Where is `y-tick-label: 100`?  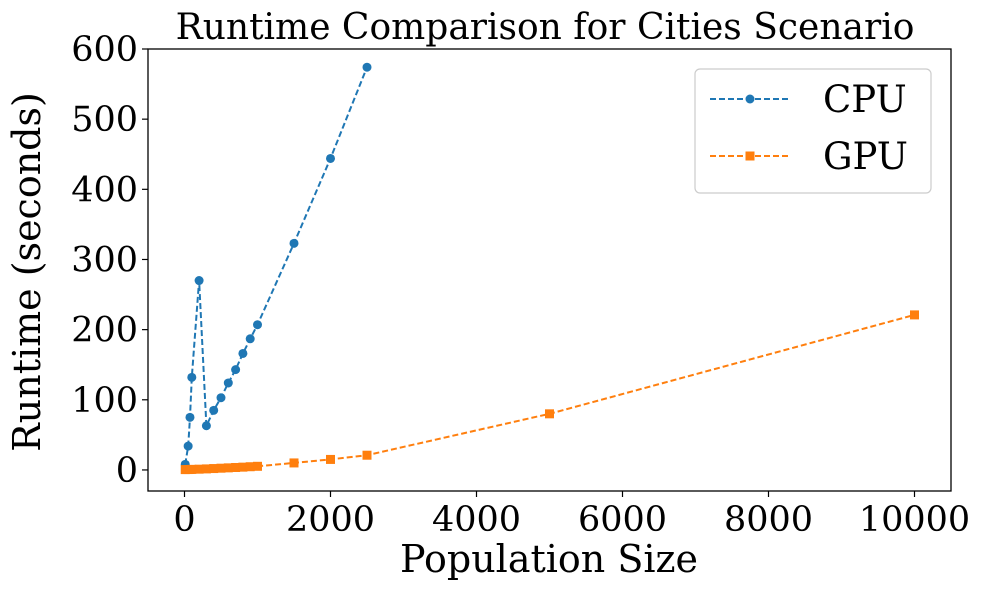
y-tick-label: 100 is located at coordinates (104, 401).